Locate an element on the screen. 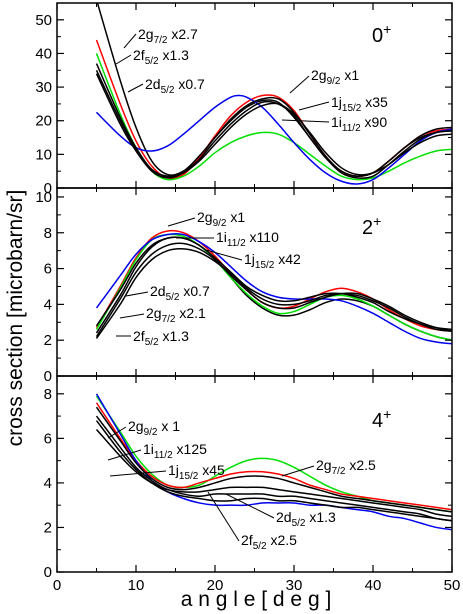  curves is located at coordinates (273, 287).